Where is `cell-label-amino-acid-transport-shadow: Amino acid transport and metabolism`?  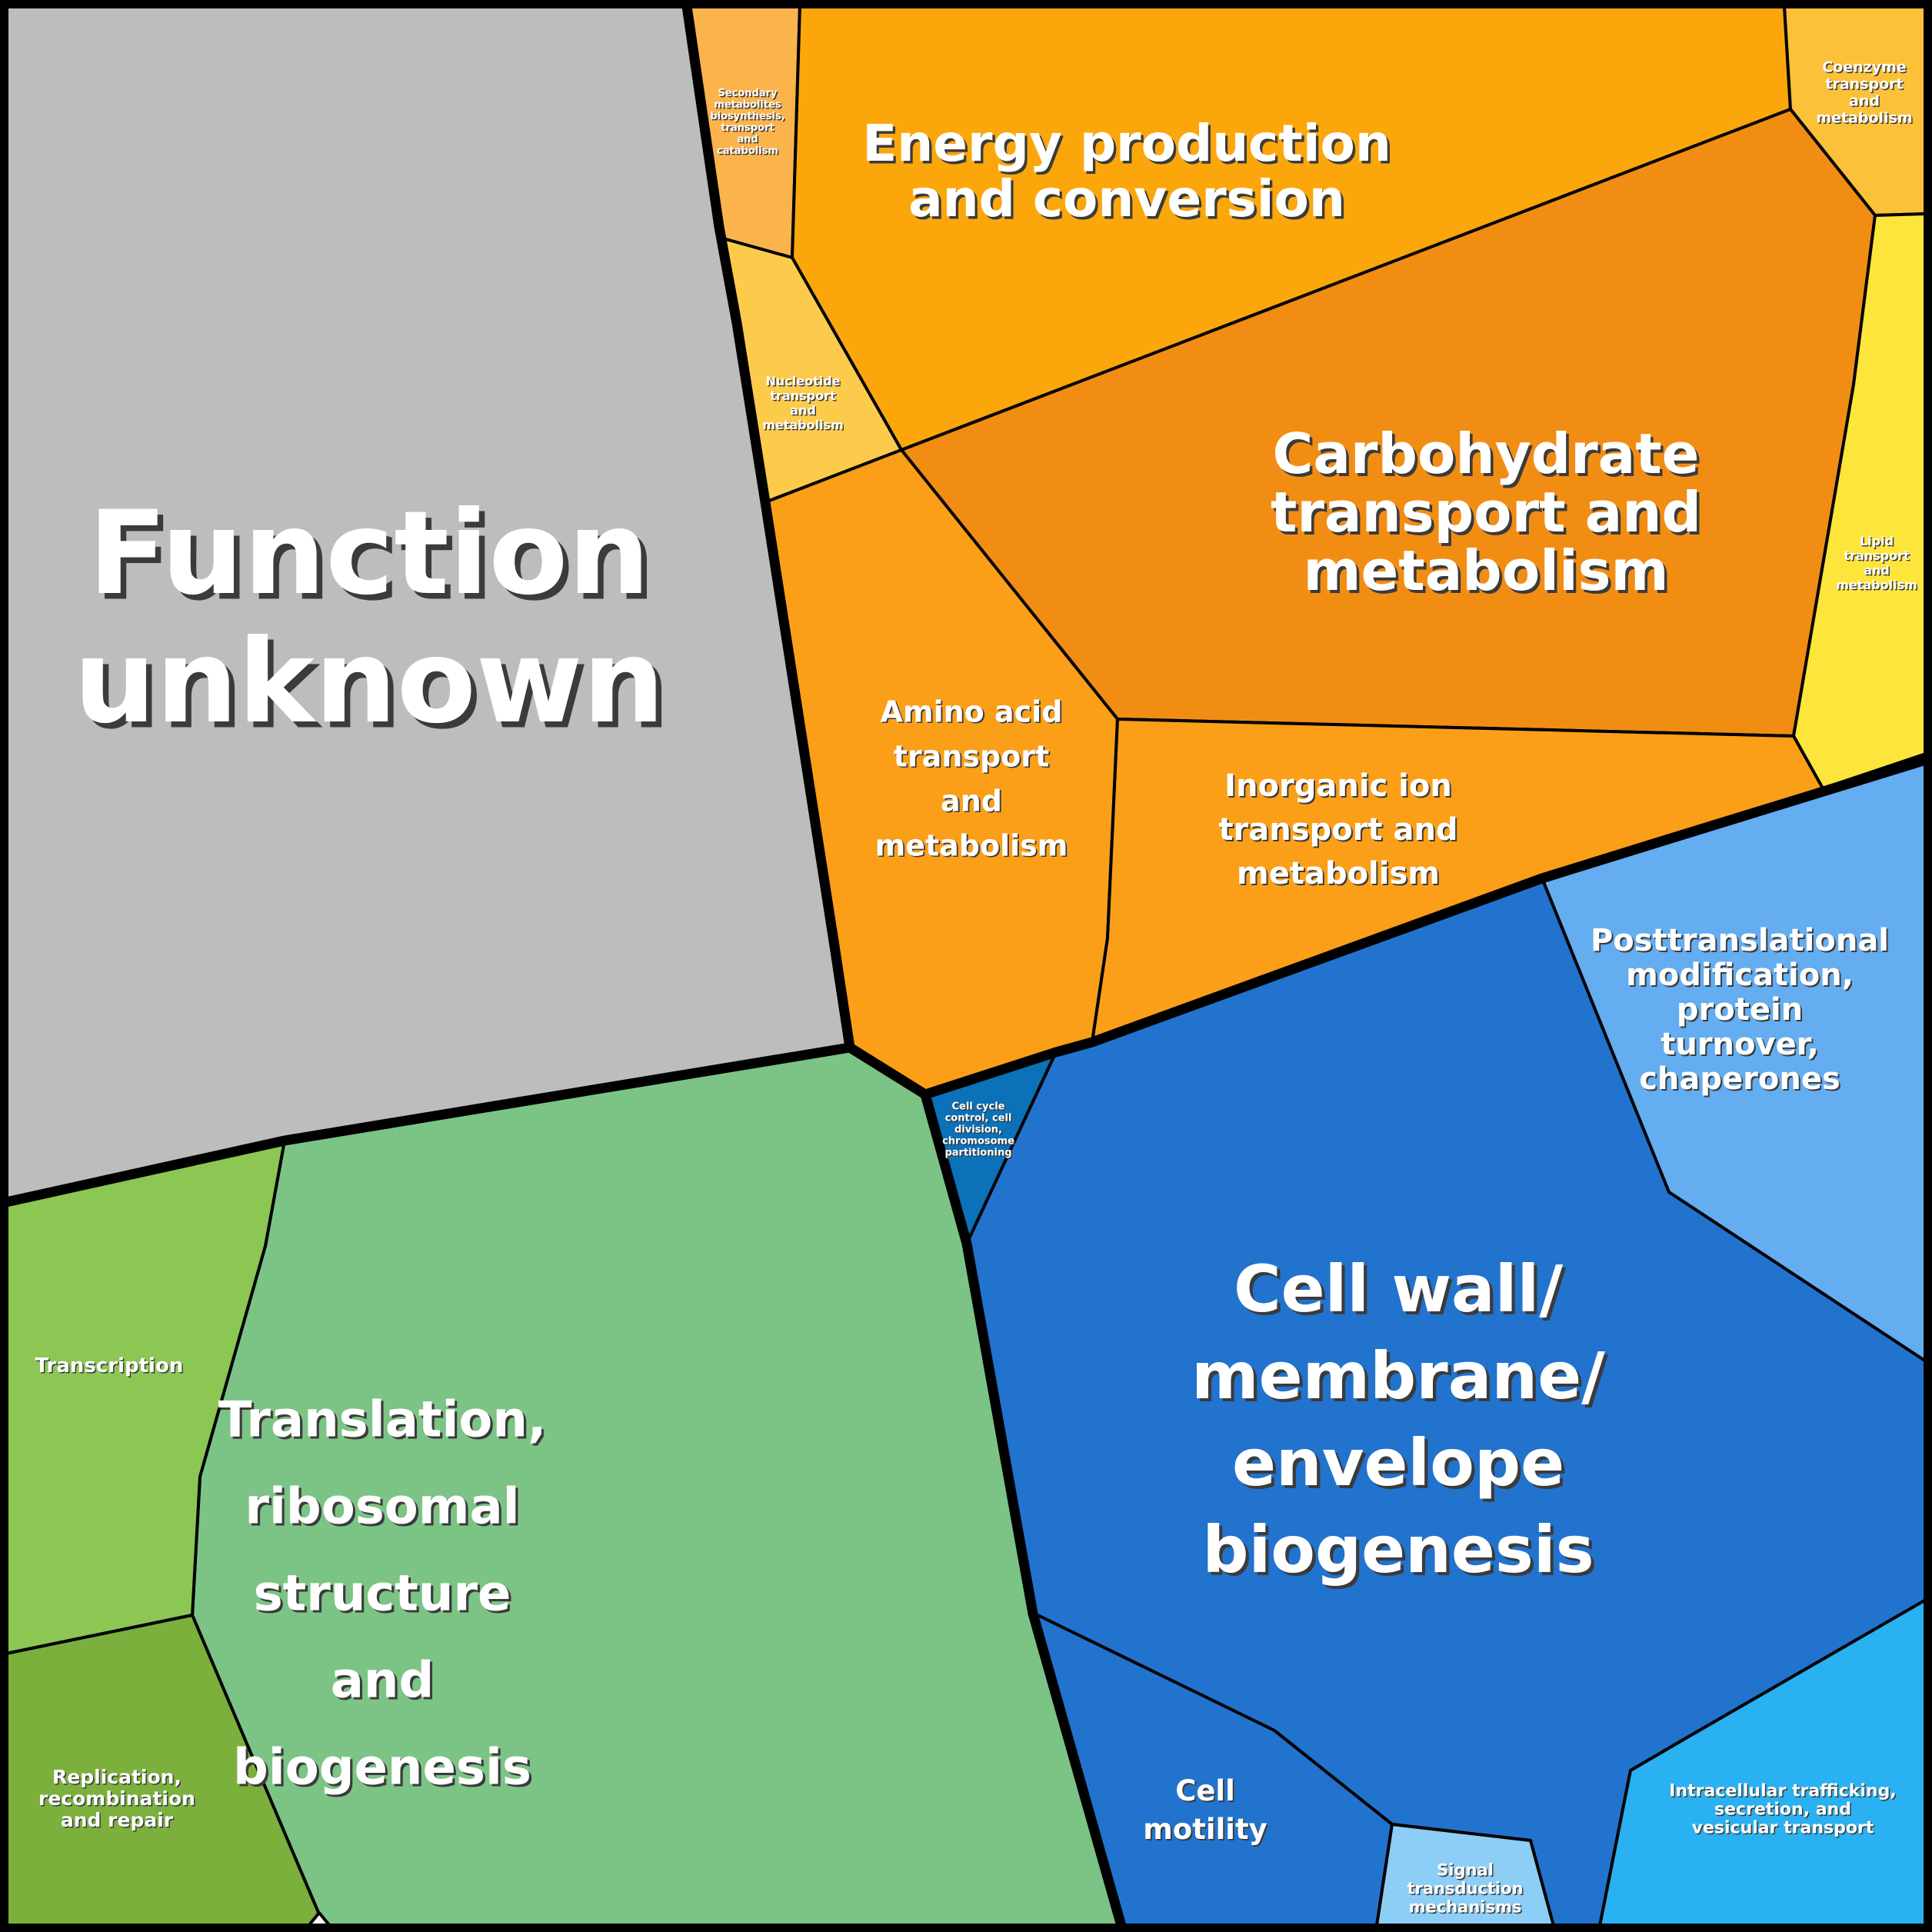
cell-label-amino-acid-transport-shadow: Amino acid transport and metabolism is located at coordinates (973, 780).